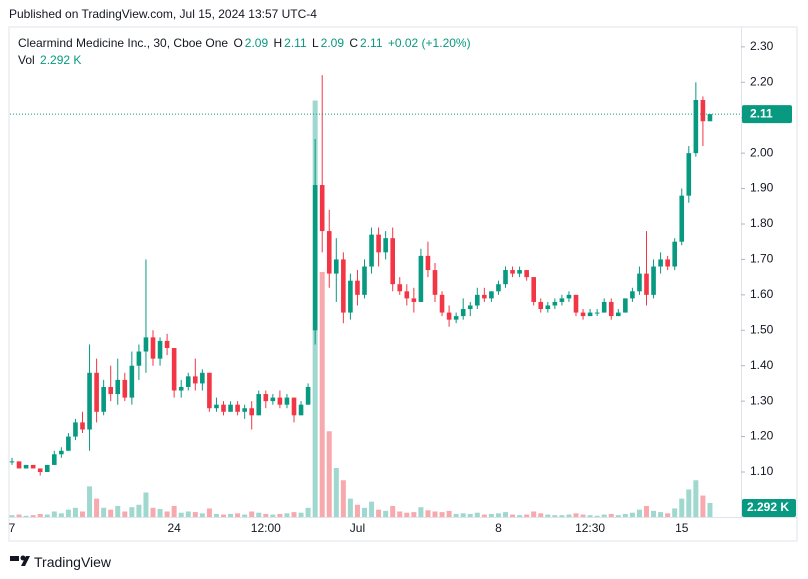 The height and width of the screenshot is (579, 808). Describe the element at coordinates (769, 508) in the screenshot. I see `volume-badge` at that location.